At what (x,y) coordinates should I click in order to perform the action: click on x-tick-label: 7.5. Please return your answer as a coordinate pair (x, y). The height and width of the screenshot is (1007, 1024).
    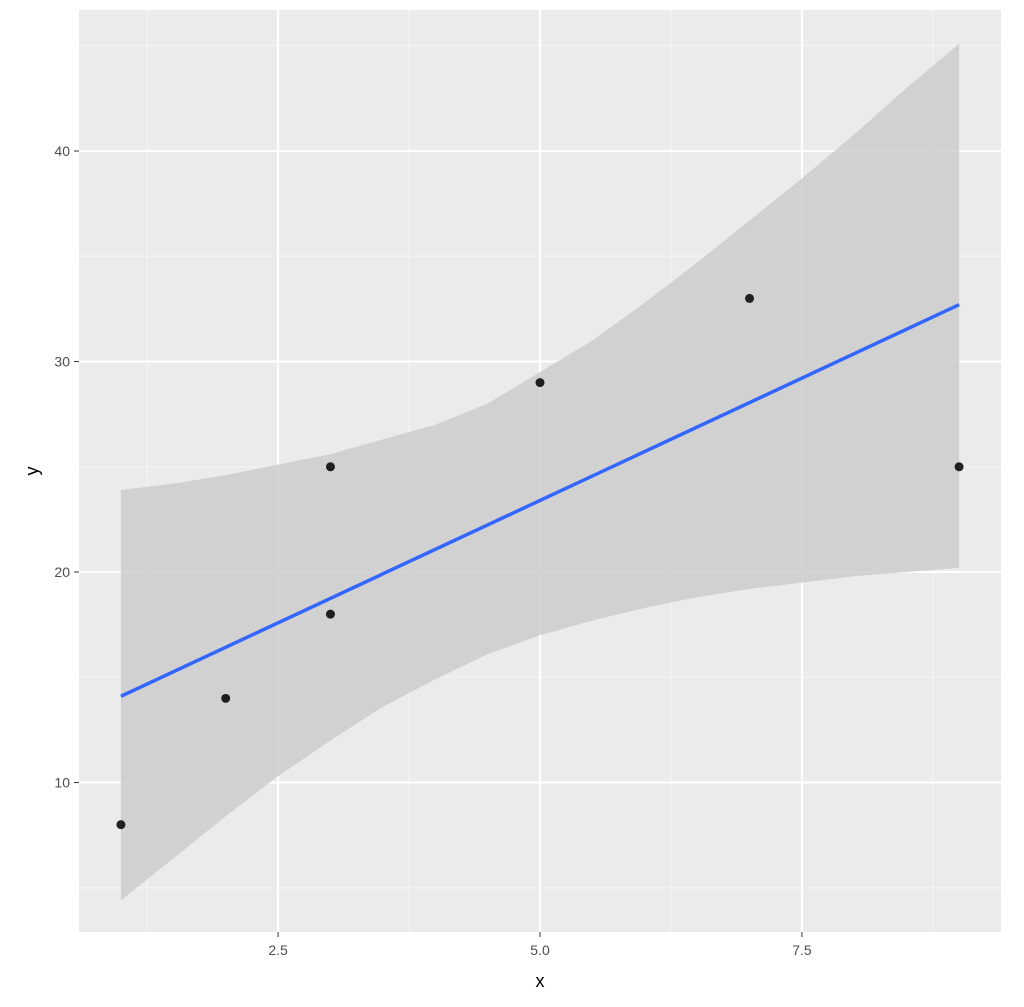
    Looking at the image, I should click on (802, 950).